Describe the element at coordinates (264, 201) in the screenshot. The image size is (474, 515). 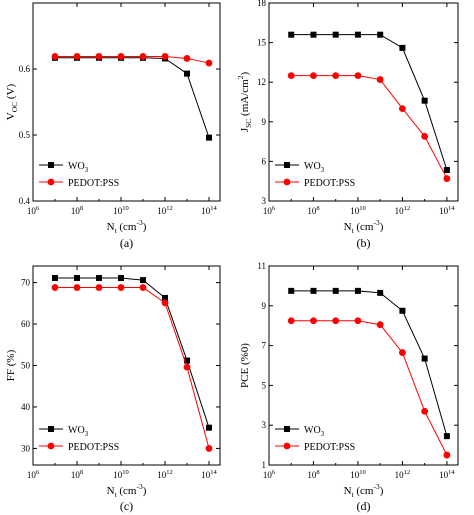
I see `y-tick-label: 3` at that location.